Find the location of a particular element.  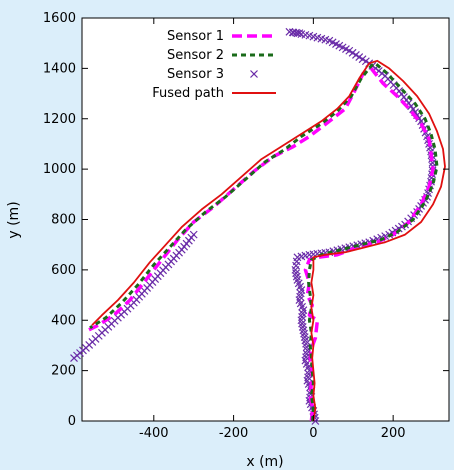

series-2-point-33-2-stroke-b is located at coordinates (362, 59).